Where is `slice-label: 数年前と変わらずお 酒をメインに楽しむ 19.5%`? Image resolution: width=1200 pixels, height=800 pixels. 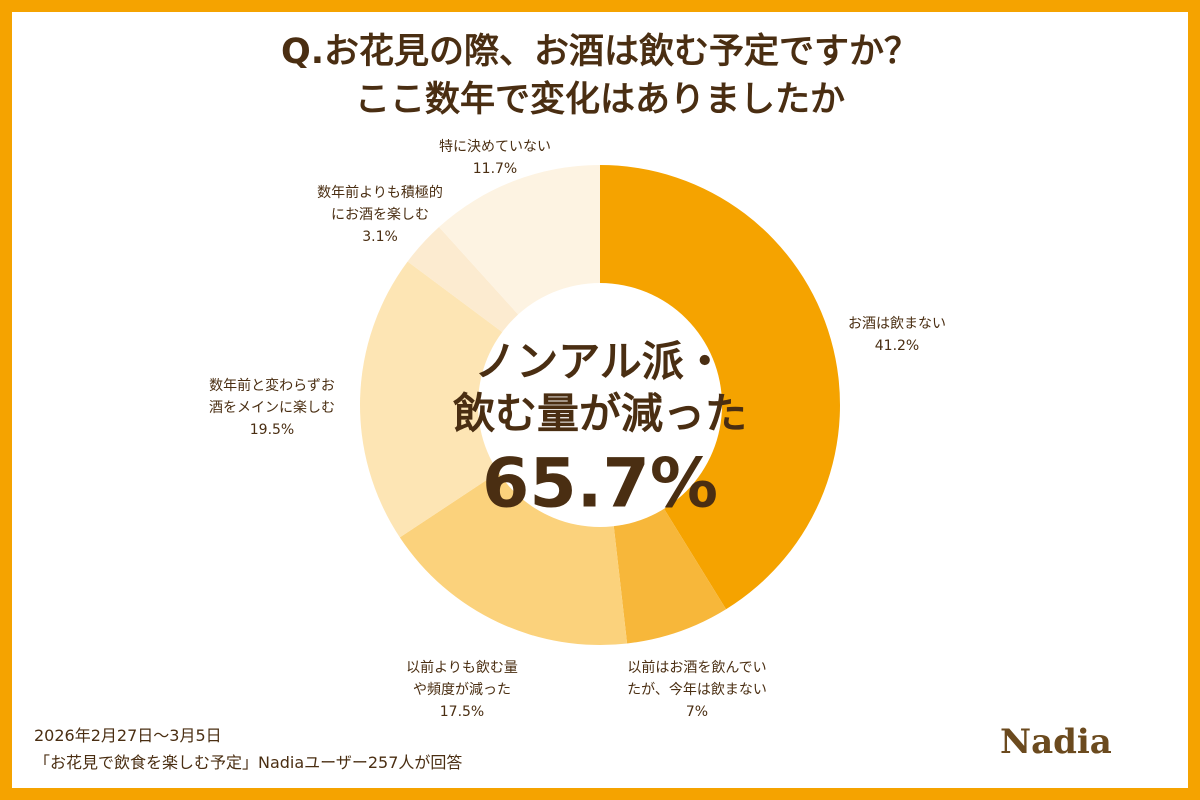
slice-label: 数年前と変わらずお 酒をメインに楽しむ 19.5% is located at coordinates (272, 408).